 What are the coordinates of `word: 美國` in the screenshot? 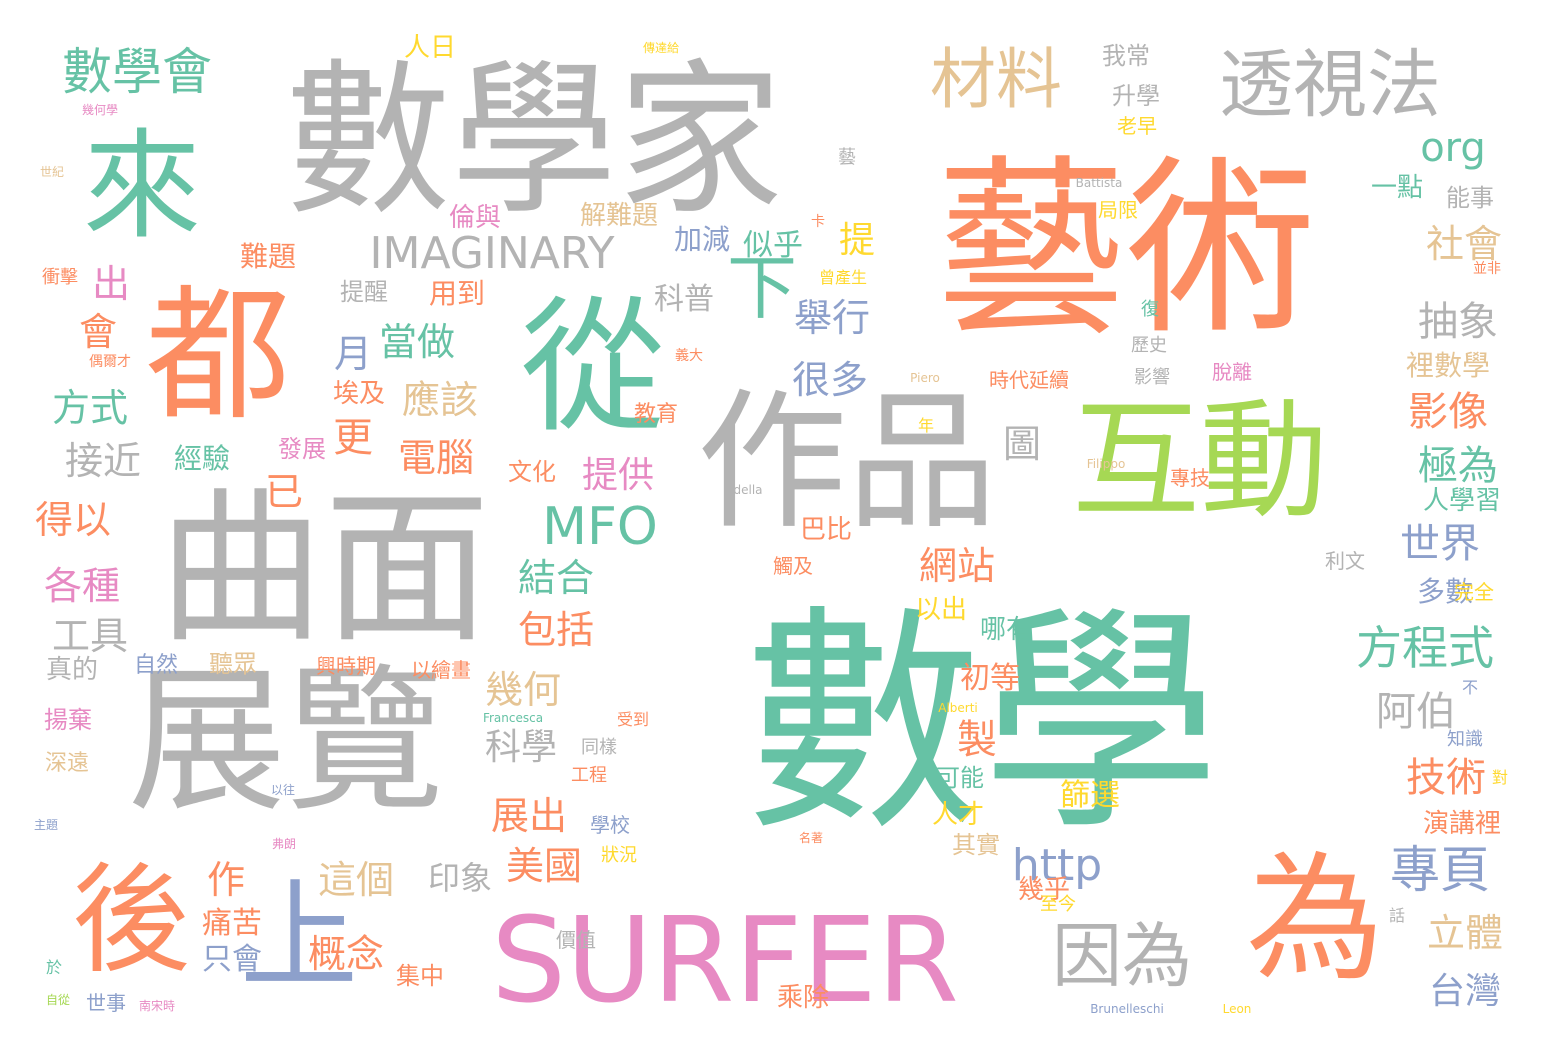 It's located at (544, 866).